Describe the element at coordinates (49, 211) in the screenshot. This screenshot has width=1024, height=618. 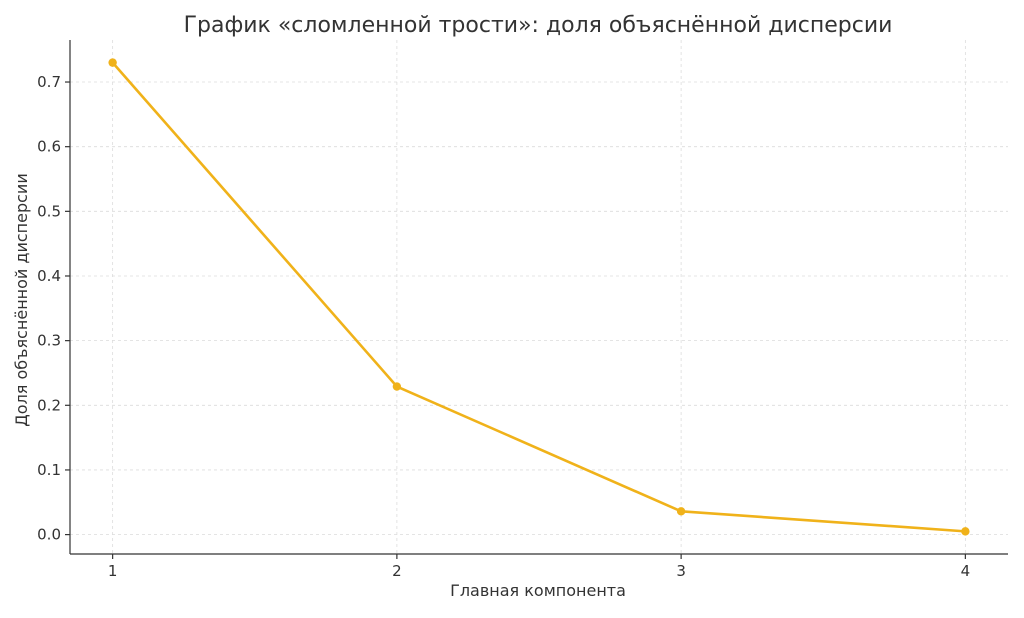
I see `y-tick-label: 0.5` at that location.